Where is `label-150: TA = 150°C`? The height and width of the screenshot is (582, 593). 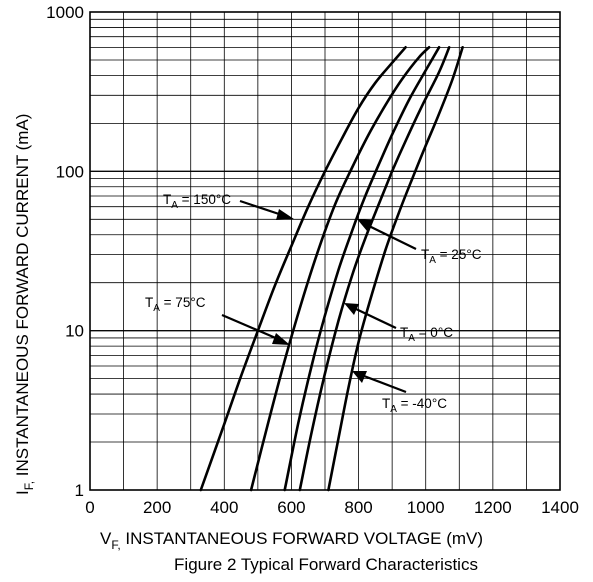 label-150: TA = 150°C is located at coordinates (197, 201).